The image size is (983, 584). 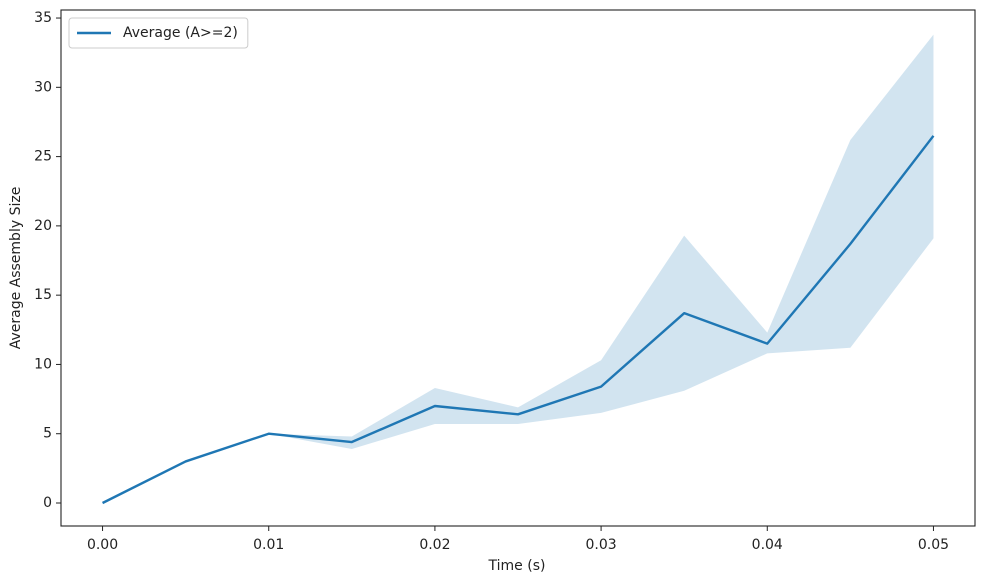 I want to click on x-tick-label: 0.00, so click(x=102, y=545).